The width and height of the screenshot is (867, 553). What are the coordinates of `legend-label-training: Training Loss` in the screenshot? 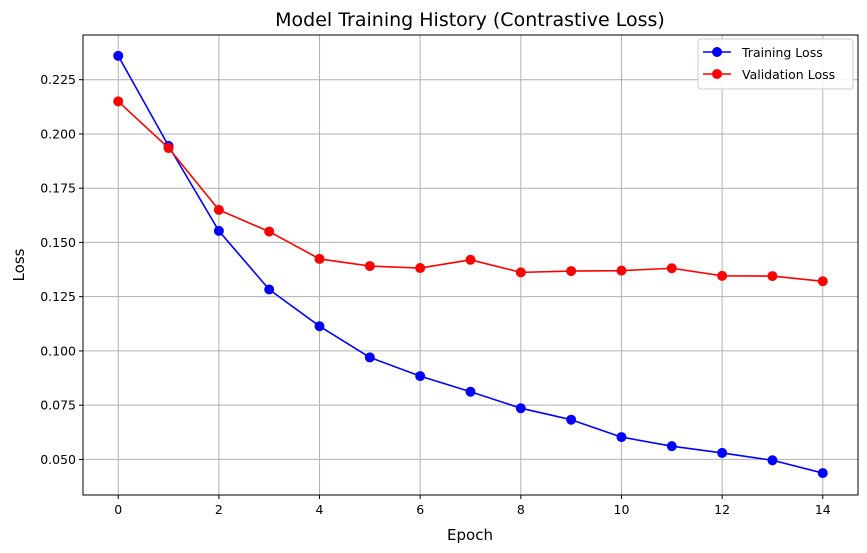 It's located at (782, 52).